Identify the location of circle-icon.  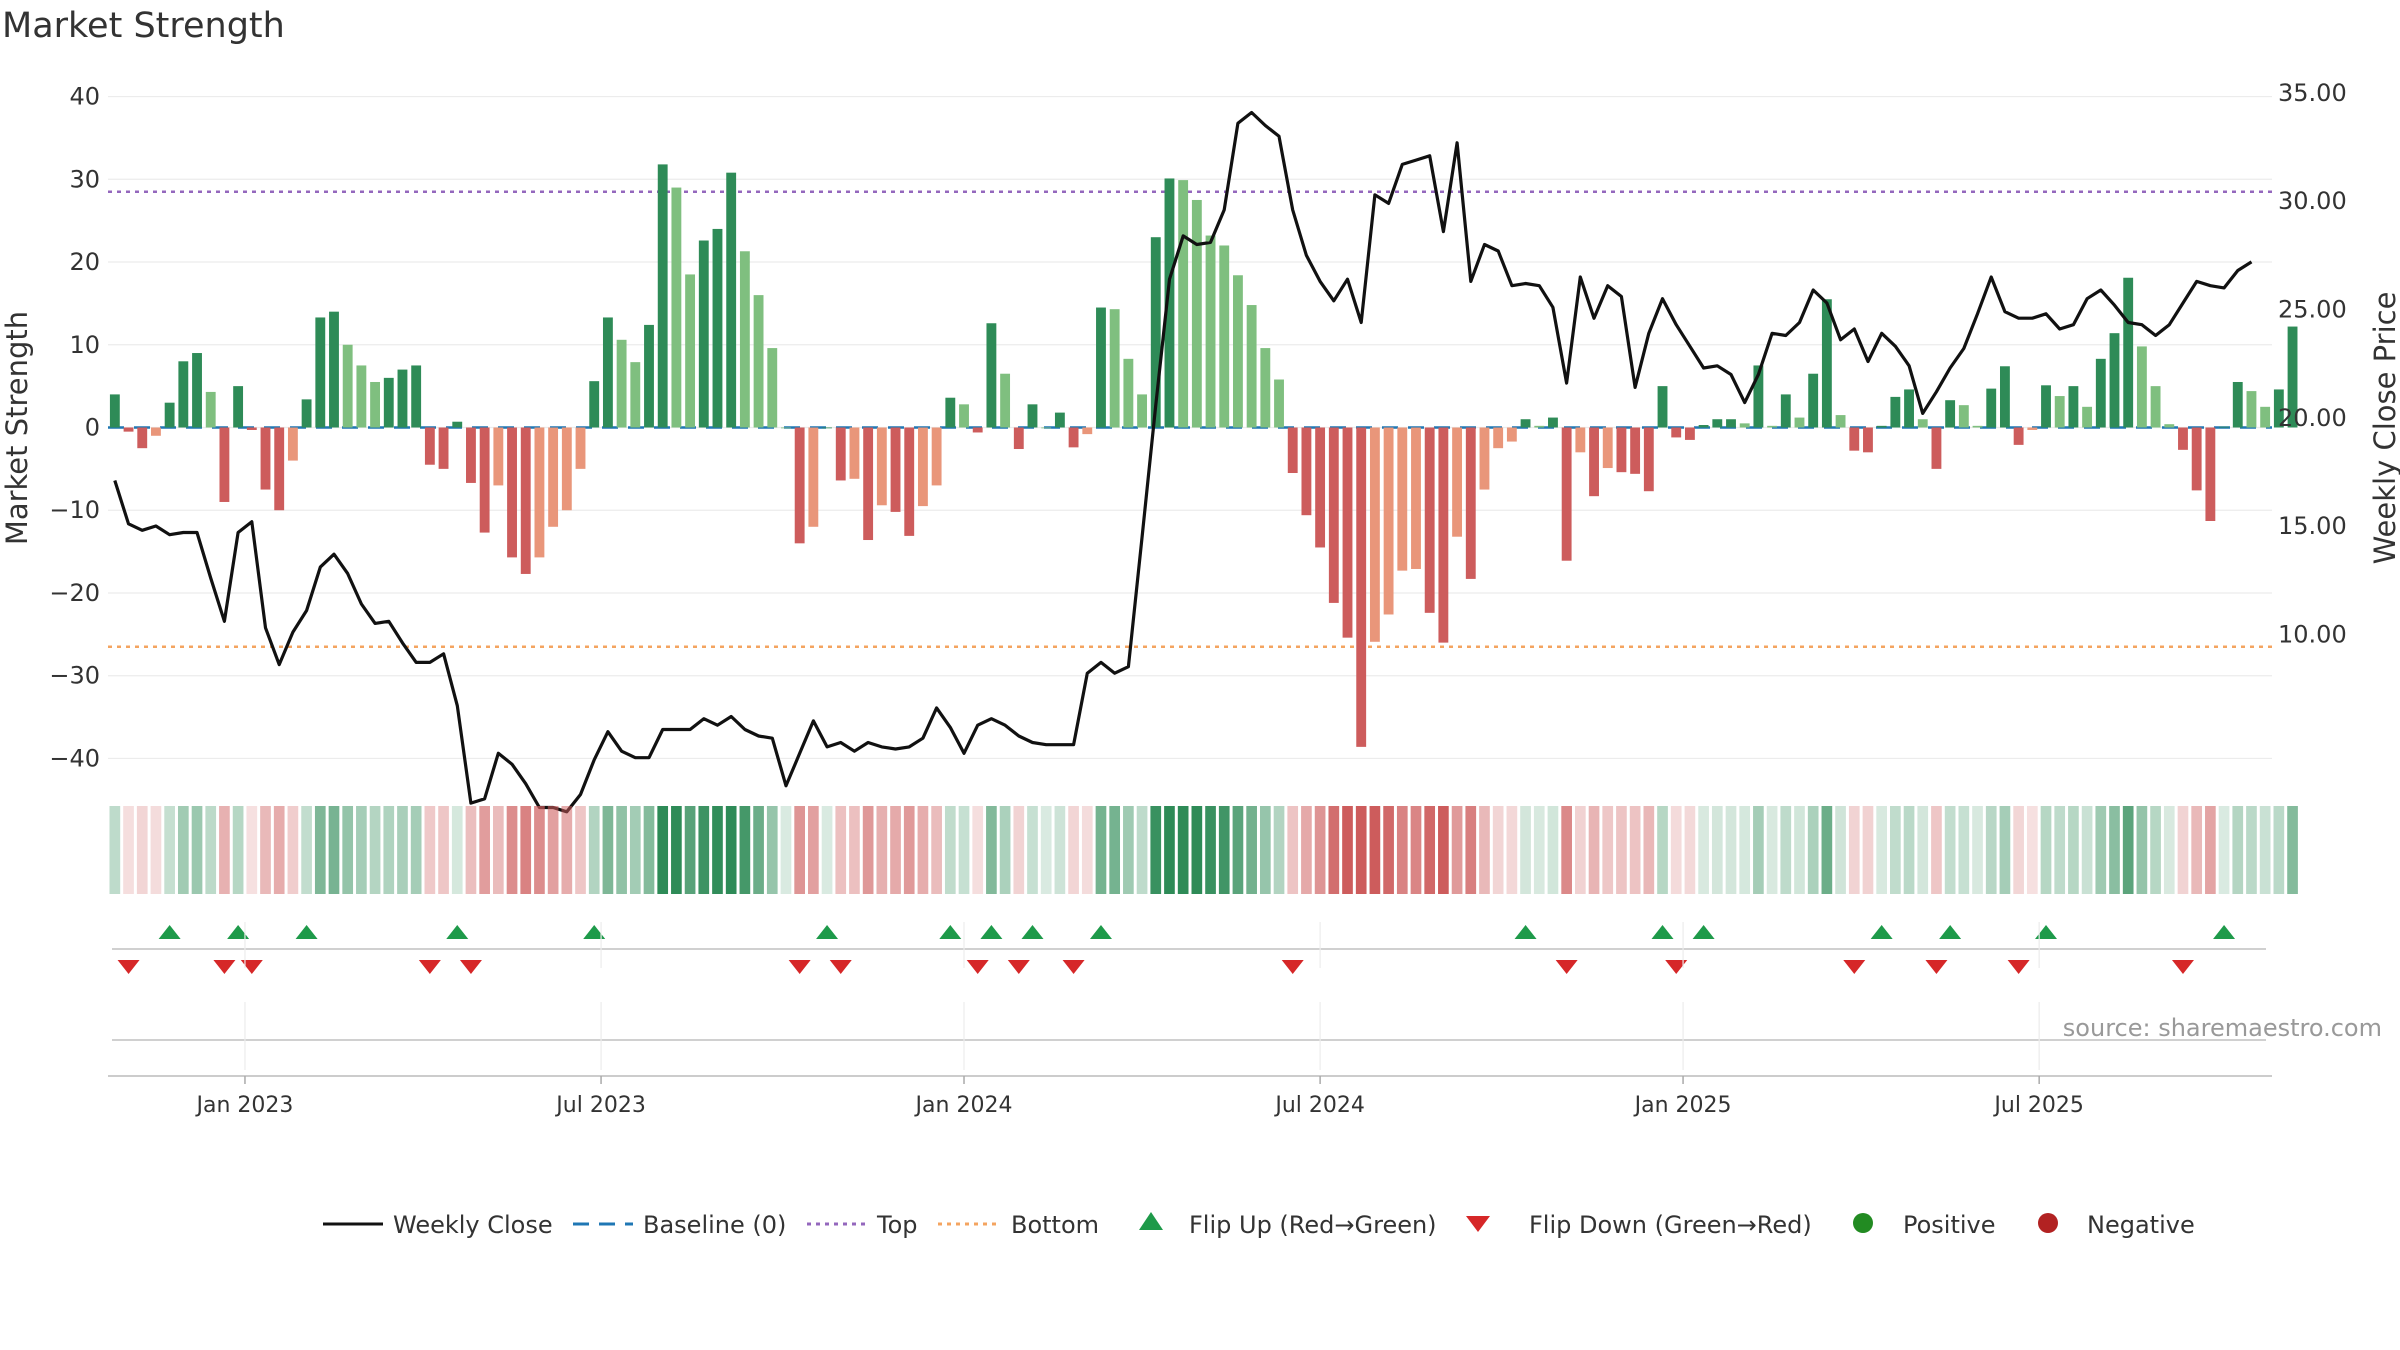
(2048, 1223).